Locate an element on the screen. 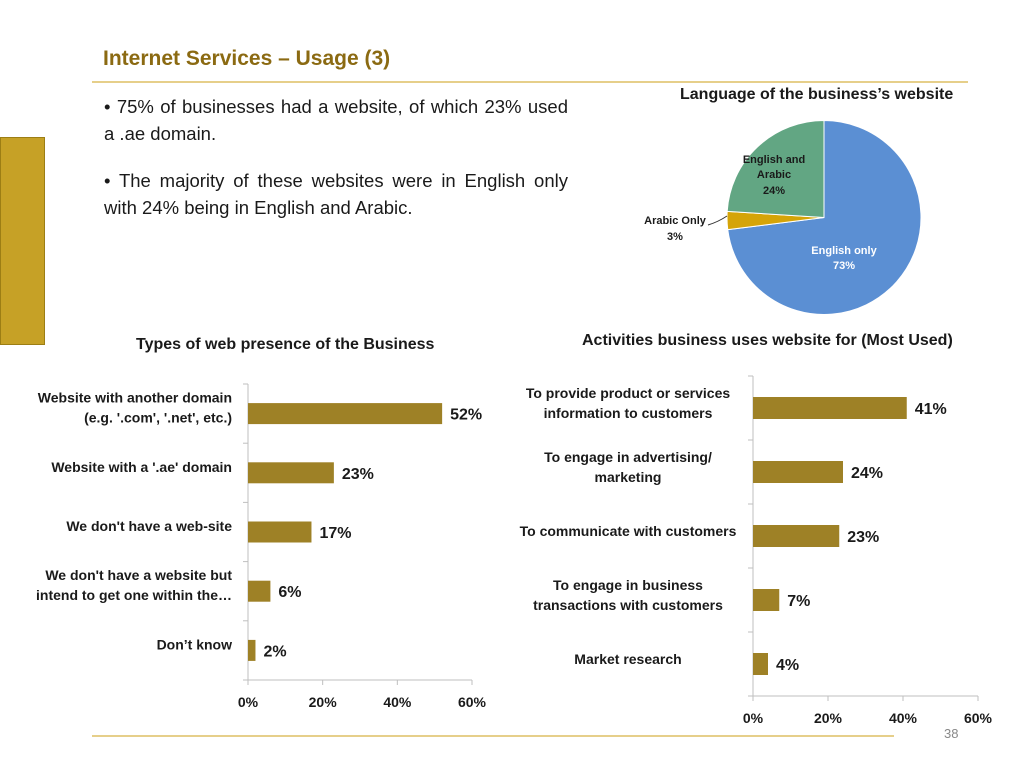  activities-x-tick-label: 40% is located at coordinates (903, 718).